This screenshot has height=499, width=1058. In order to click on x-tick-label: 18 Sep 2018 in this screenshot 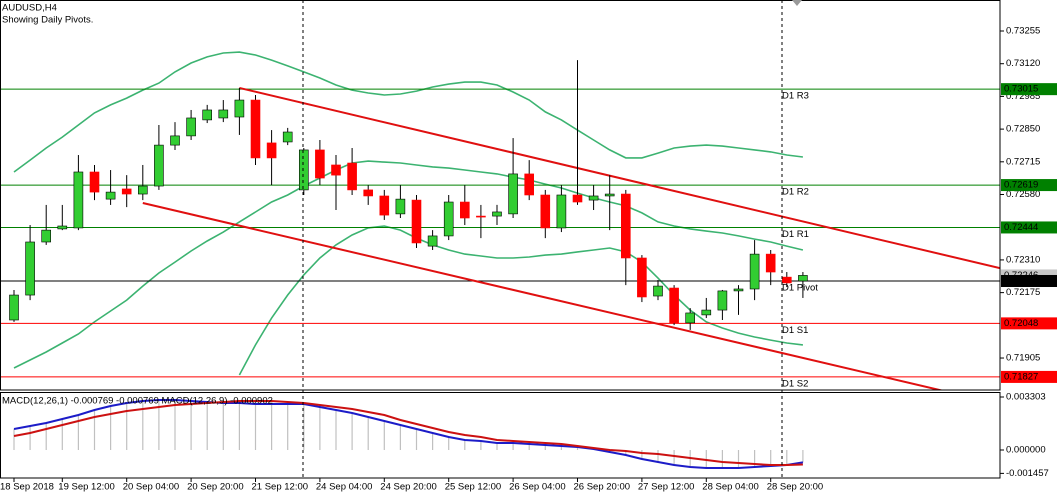, I will do `click(27, 487)`.